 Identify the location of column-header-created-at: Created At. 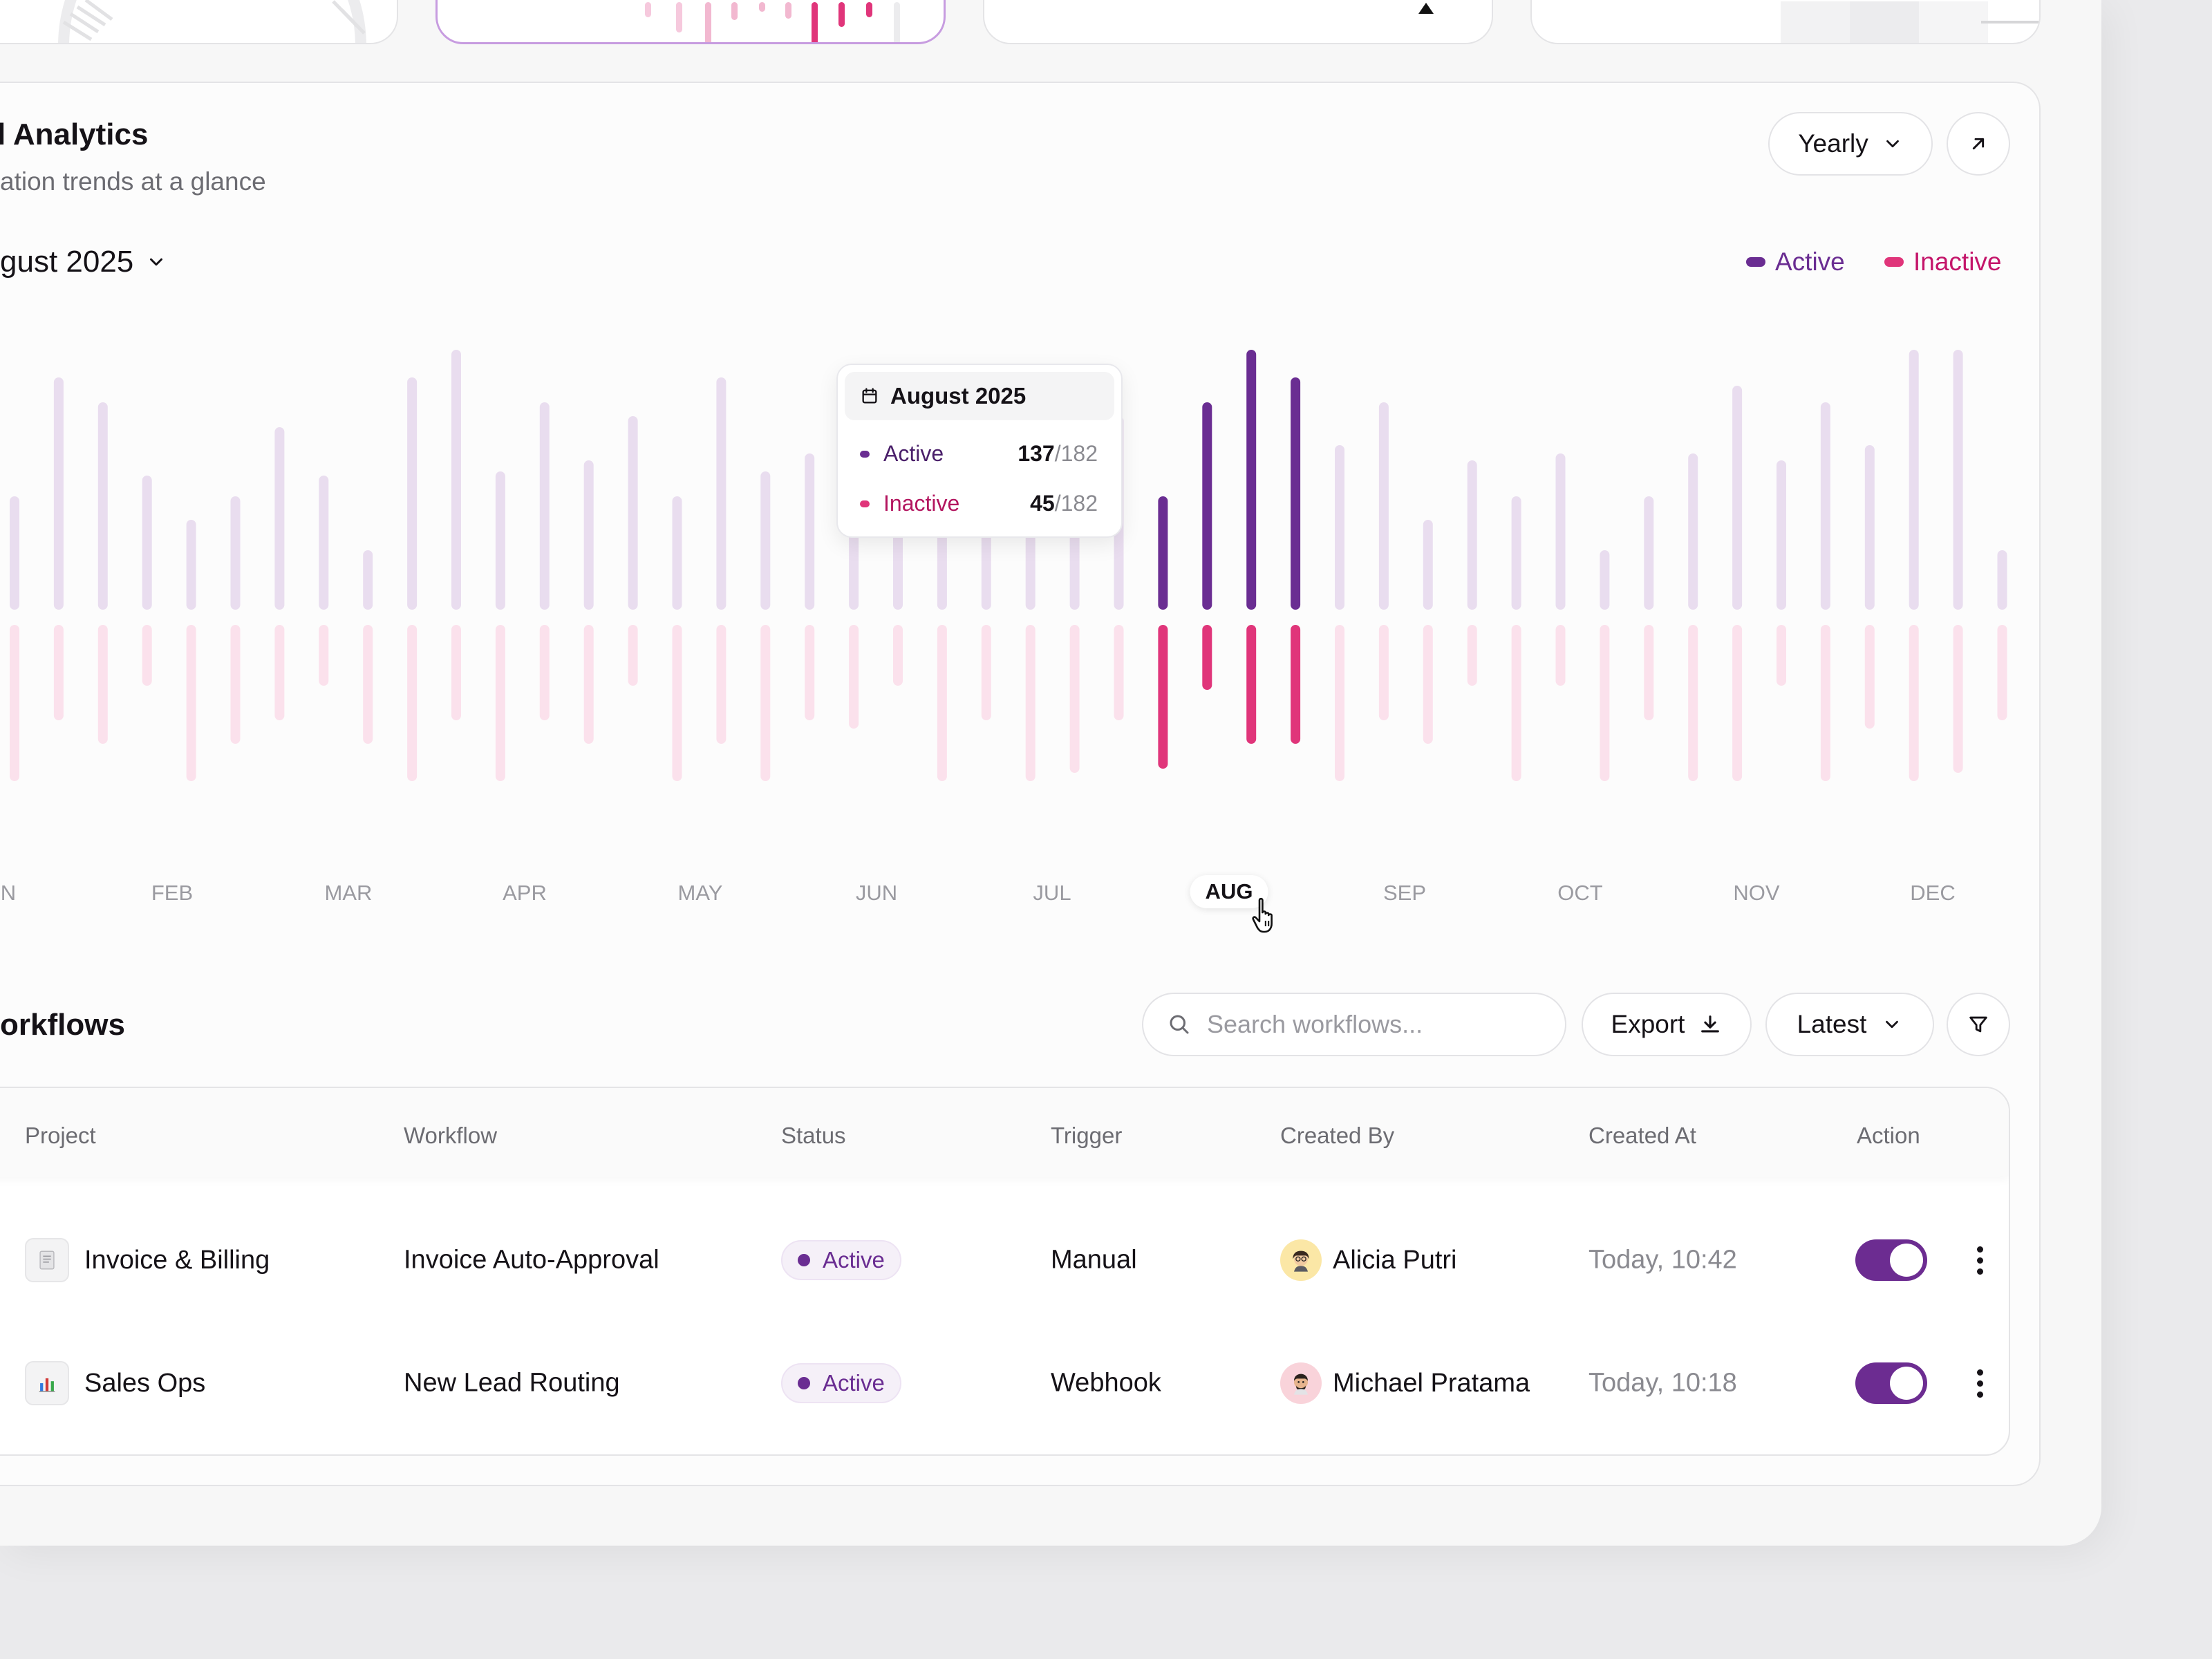
(1642, 1135).